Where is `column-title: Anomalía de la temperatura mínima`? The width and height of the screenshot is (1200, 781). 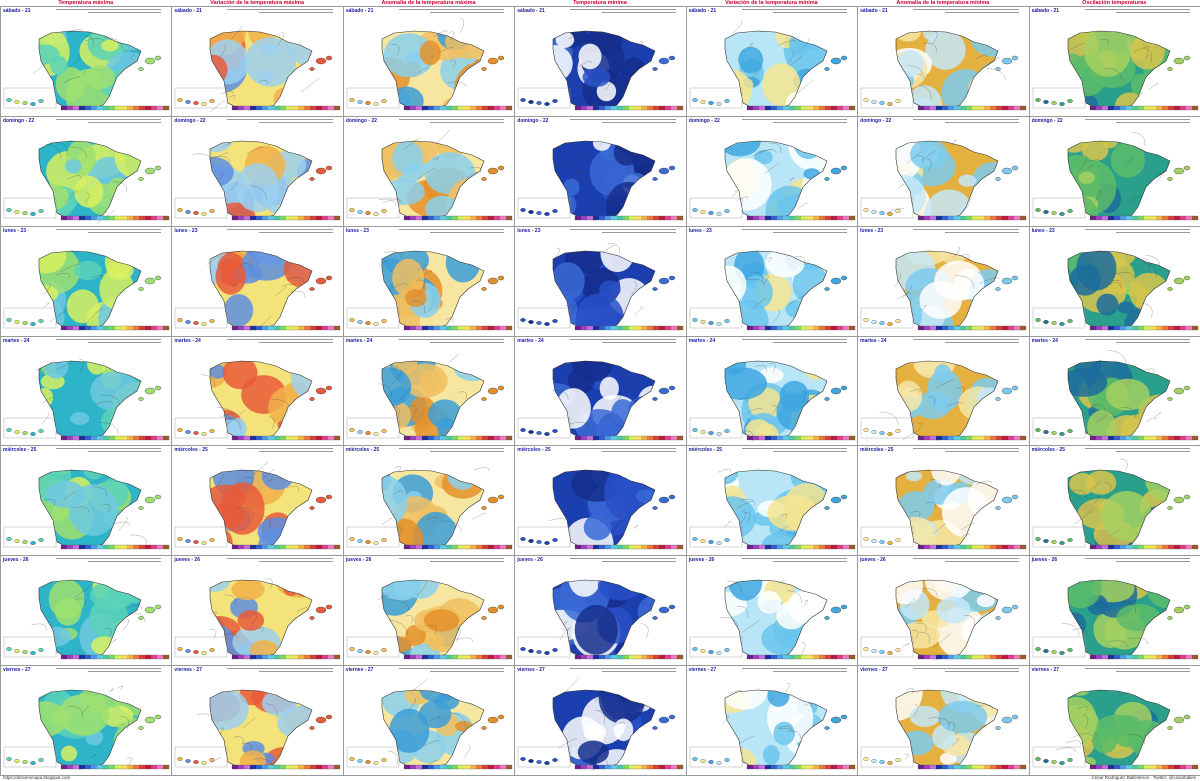 column-title: Anomalía de la temperatura mínima is located at coordinates (943, 3).